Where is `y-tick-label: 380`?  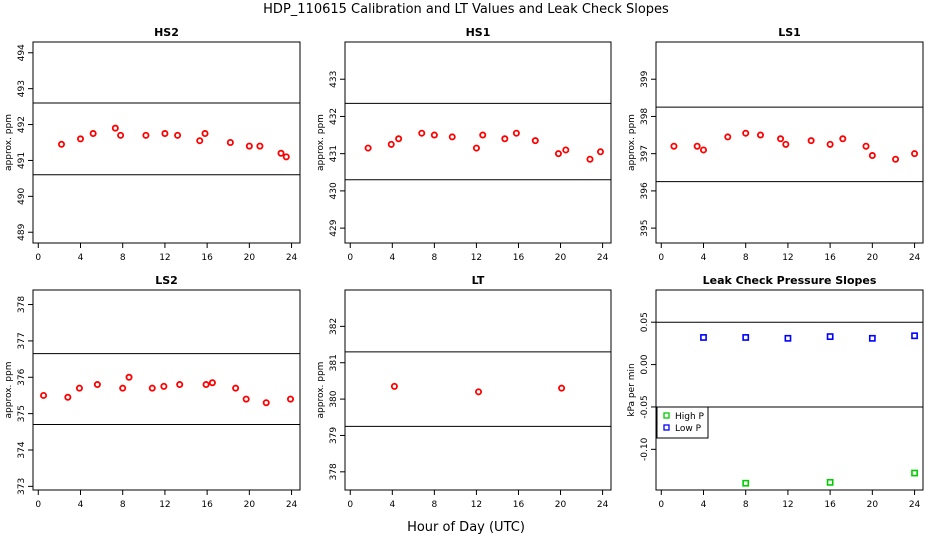
y-tick-label: 380 is located at coordinates (334, 398).